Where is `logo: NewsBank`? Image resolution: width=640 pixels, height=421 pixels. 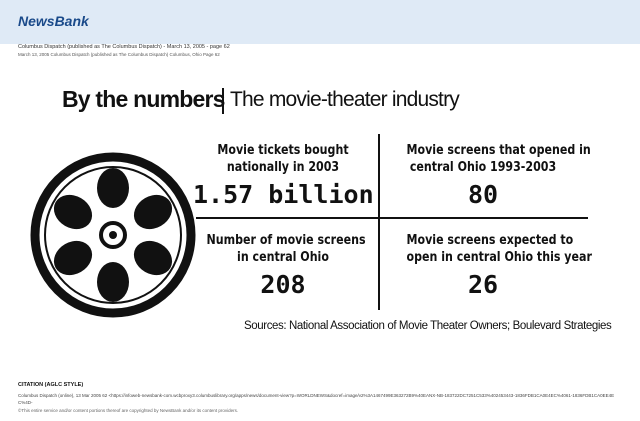 logo: NewsBank is located at coordinates (53, 21).